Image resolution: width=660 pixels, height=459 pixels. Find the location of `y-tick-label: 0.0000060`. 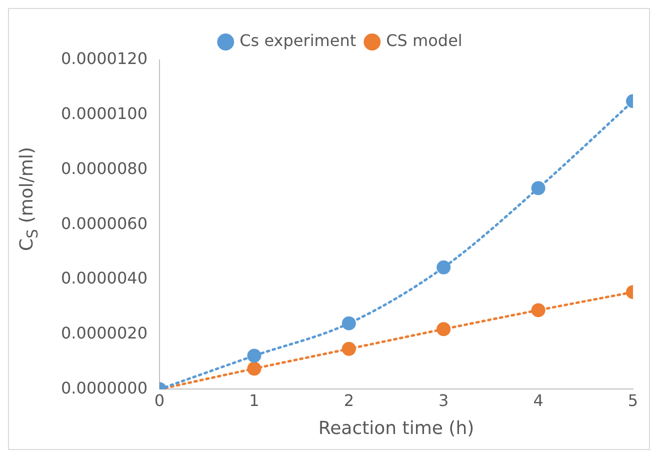

y-tick-label: 0.0000060 is located at coordinates (104, 223).